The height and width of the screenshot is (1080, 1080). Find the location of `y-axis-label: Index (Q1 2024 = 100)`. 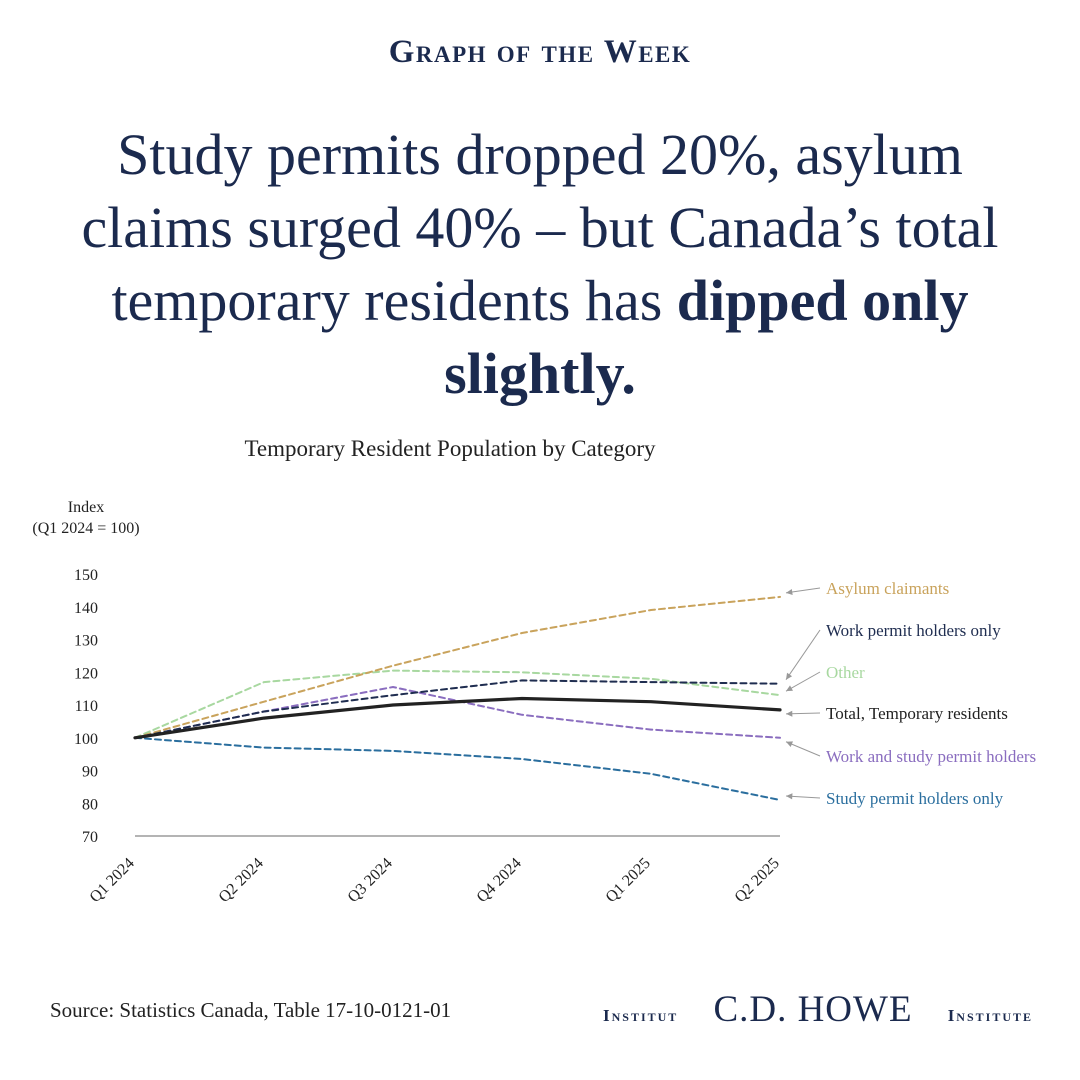

y-axis-label: Index (Q1 2024 = 100) is located at coordinates (85, 518).